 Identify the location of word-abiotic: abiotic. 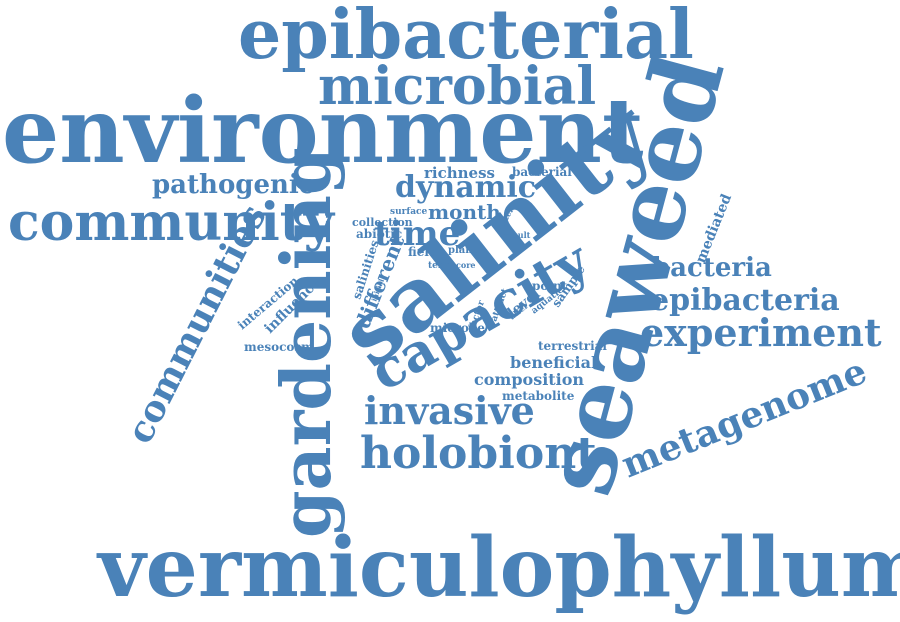
(379, 234).